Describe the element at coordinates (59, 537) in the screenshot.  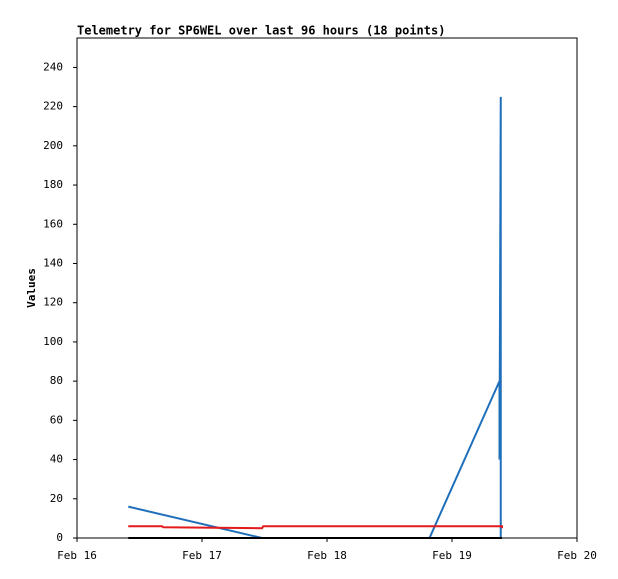
I see `y-tick-label: 0` at that location.